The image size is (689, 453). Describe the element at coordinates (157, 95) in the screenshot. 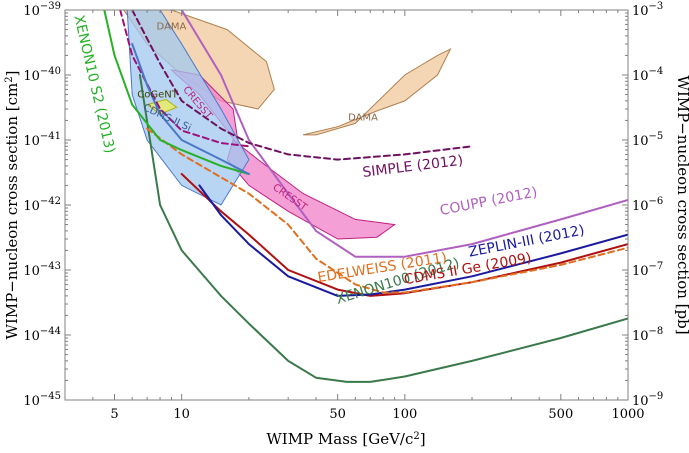

I see `region-label-cogent-5: CoGeNT` at that location.